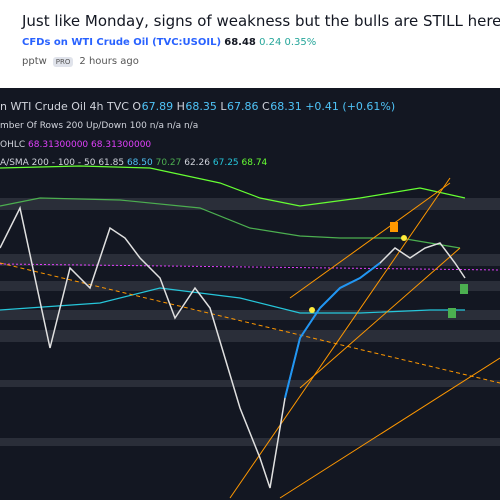 The width and height of the screenshot is (500, 500). What do you see at coordinates (96, 106) in the screenshot?
I see `interval: 4h` at bounding box center [96, 106].